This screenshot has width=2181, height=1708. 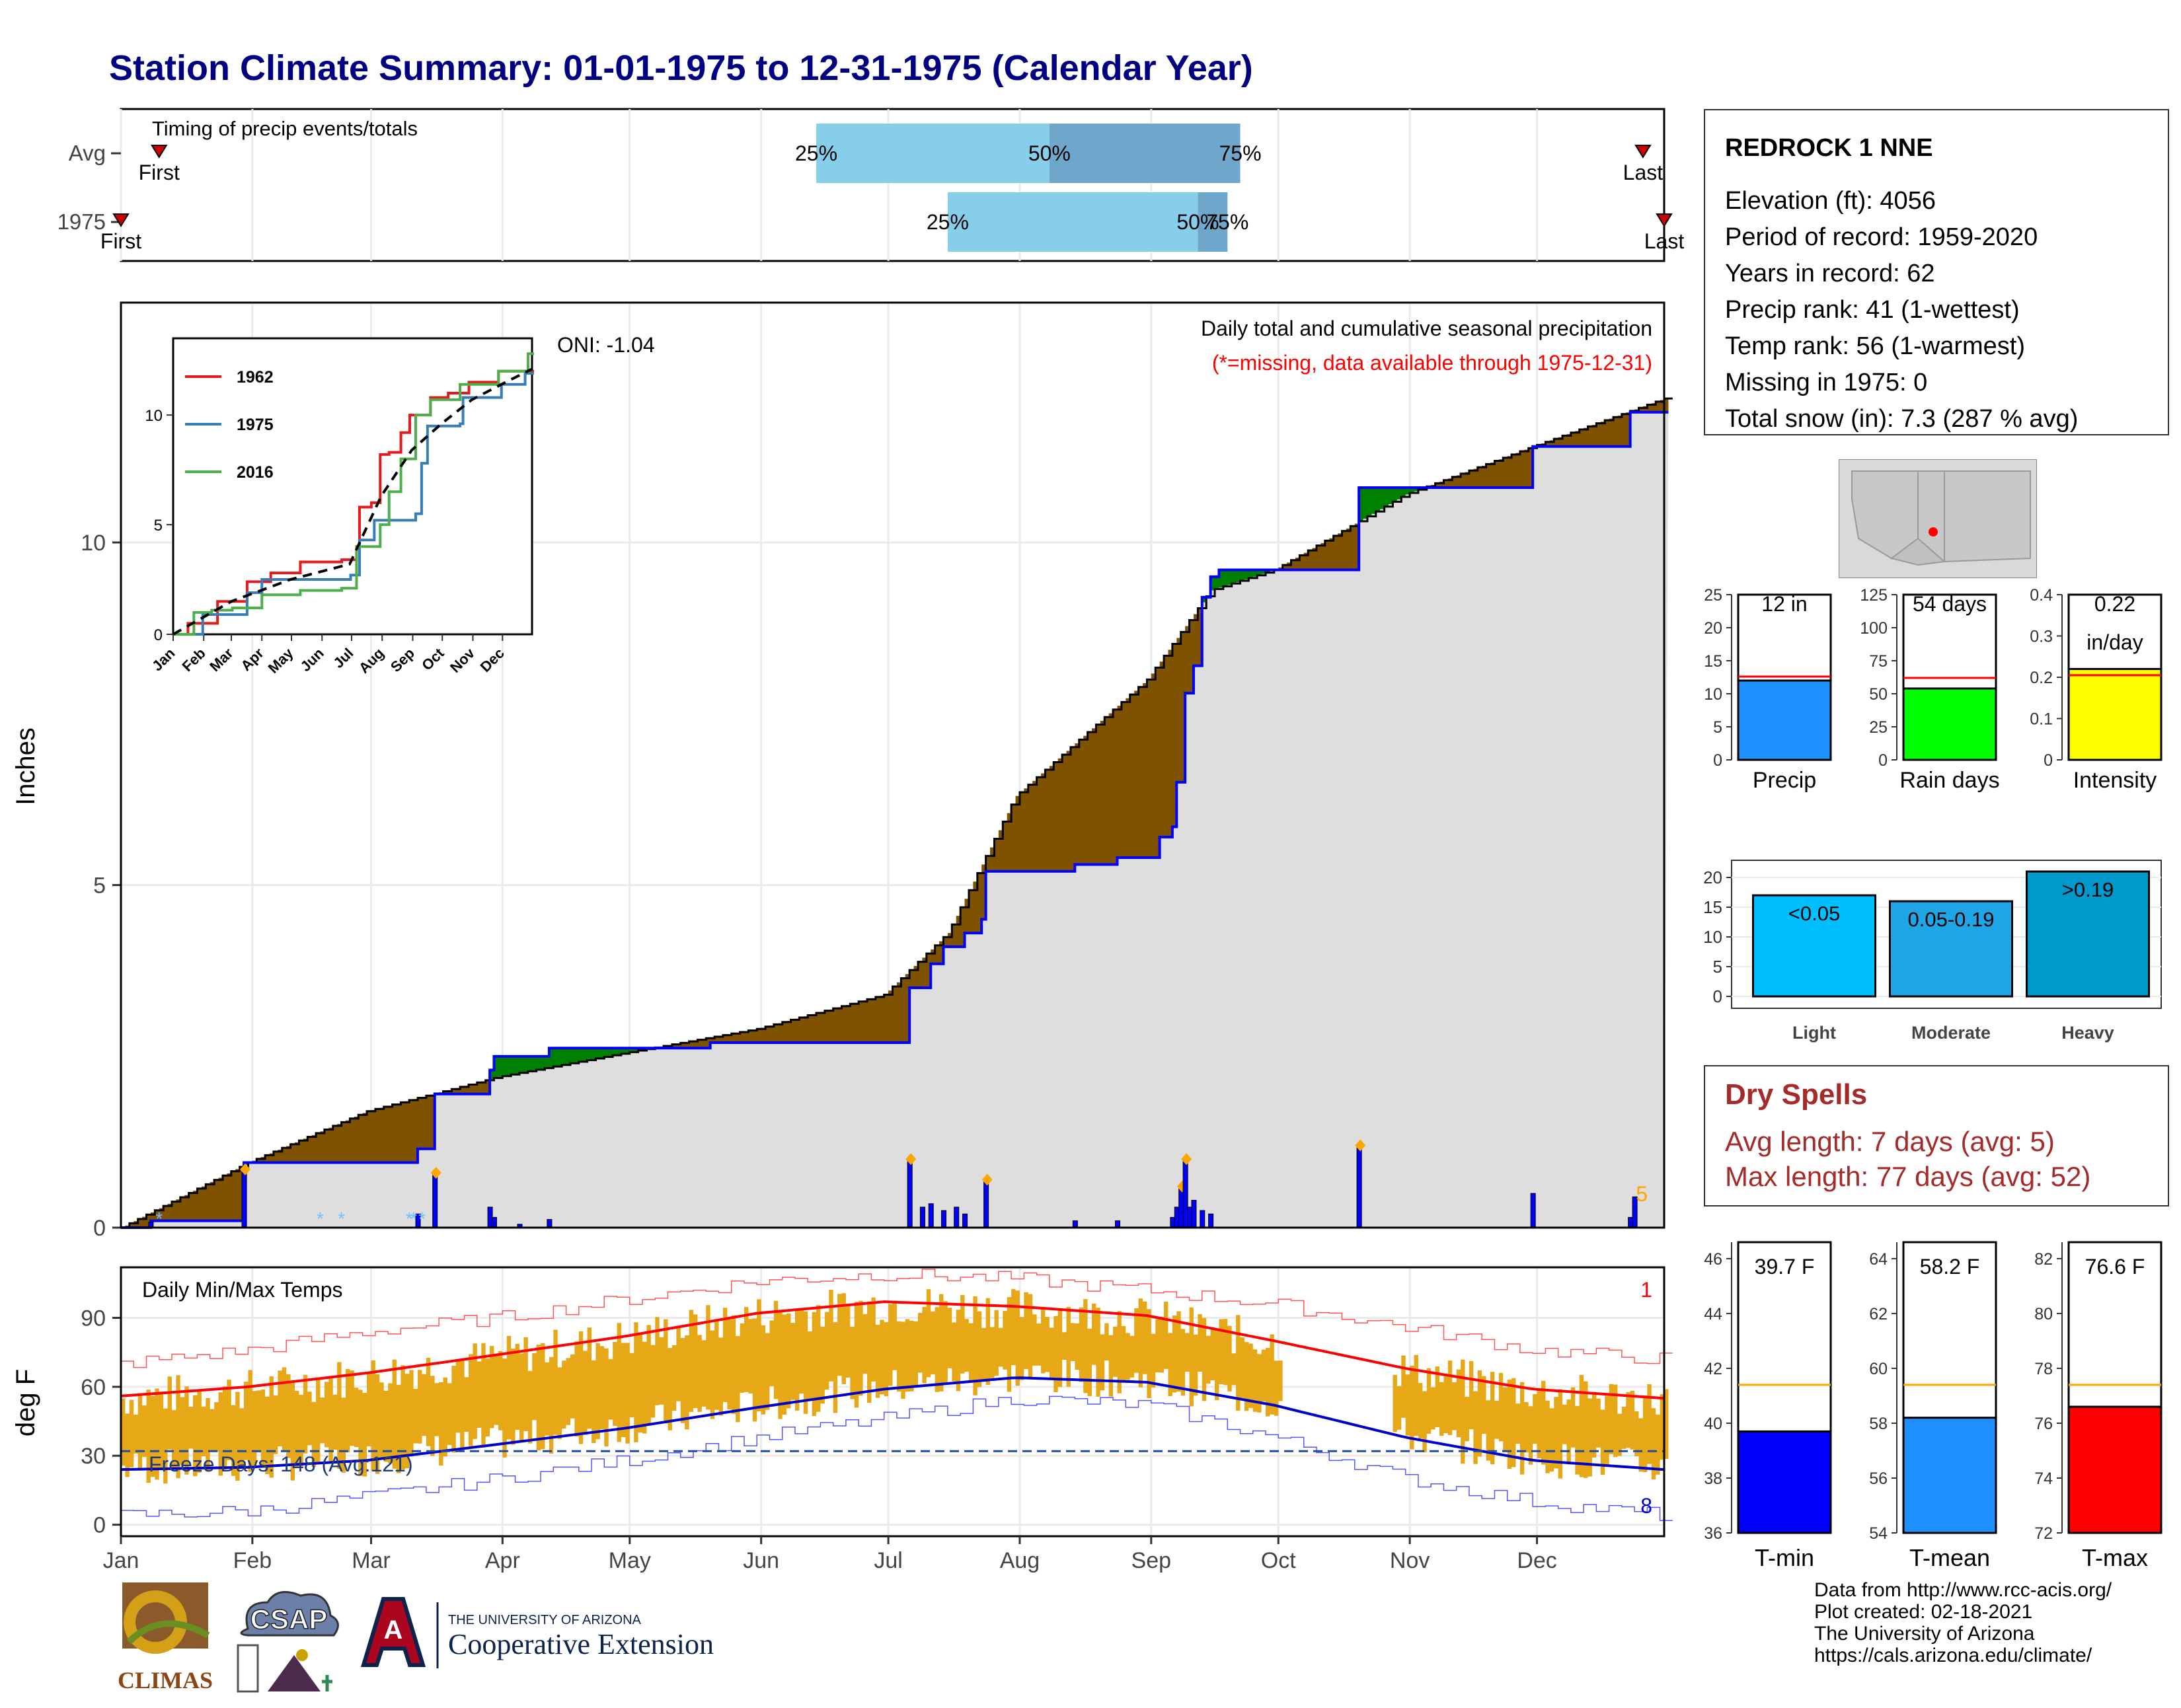 What do you see at coordinates (888, 1561) in the screenshot?
I see `month-label: Jul` at bounding box center [888, 1561].